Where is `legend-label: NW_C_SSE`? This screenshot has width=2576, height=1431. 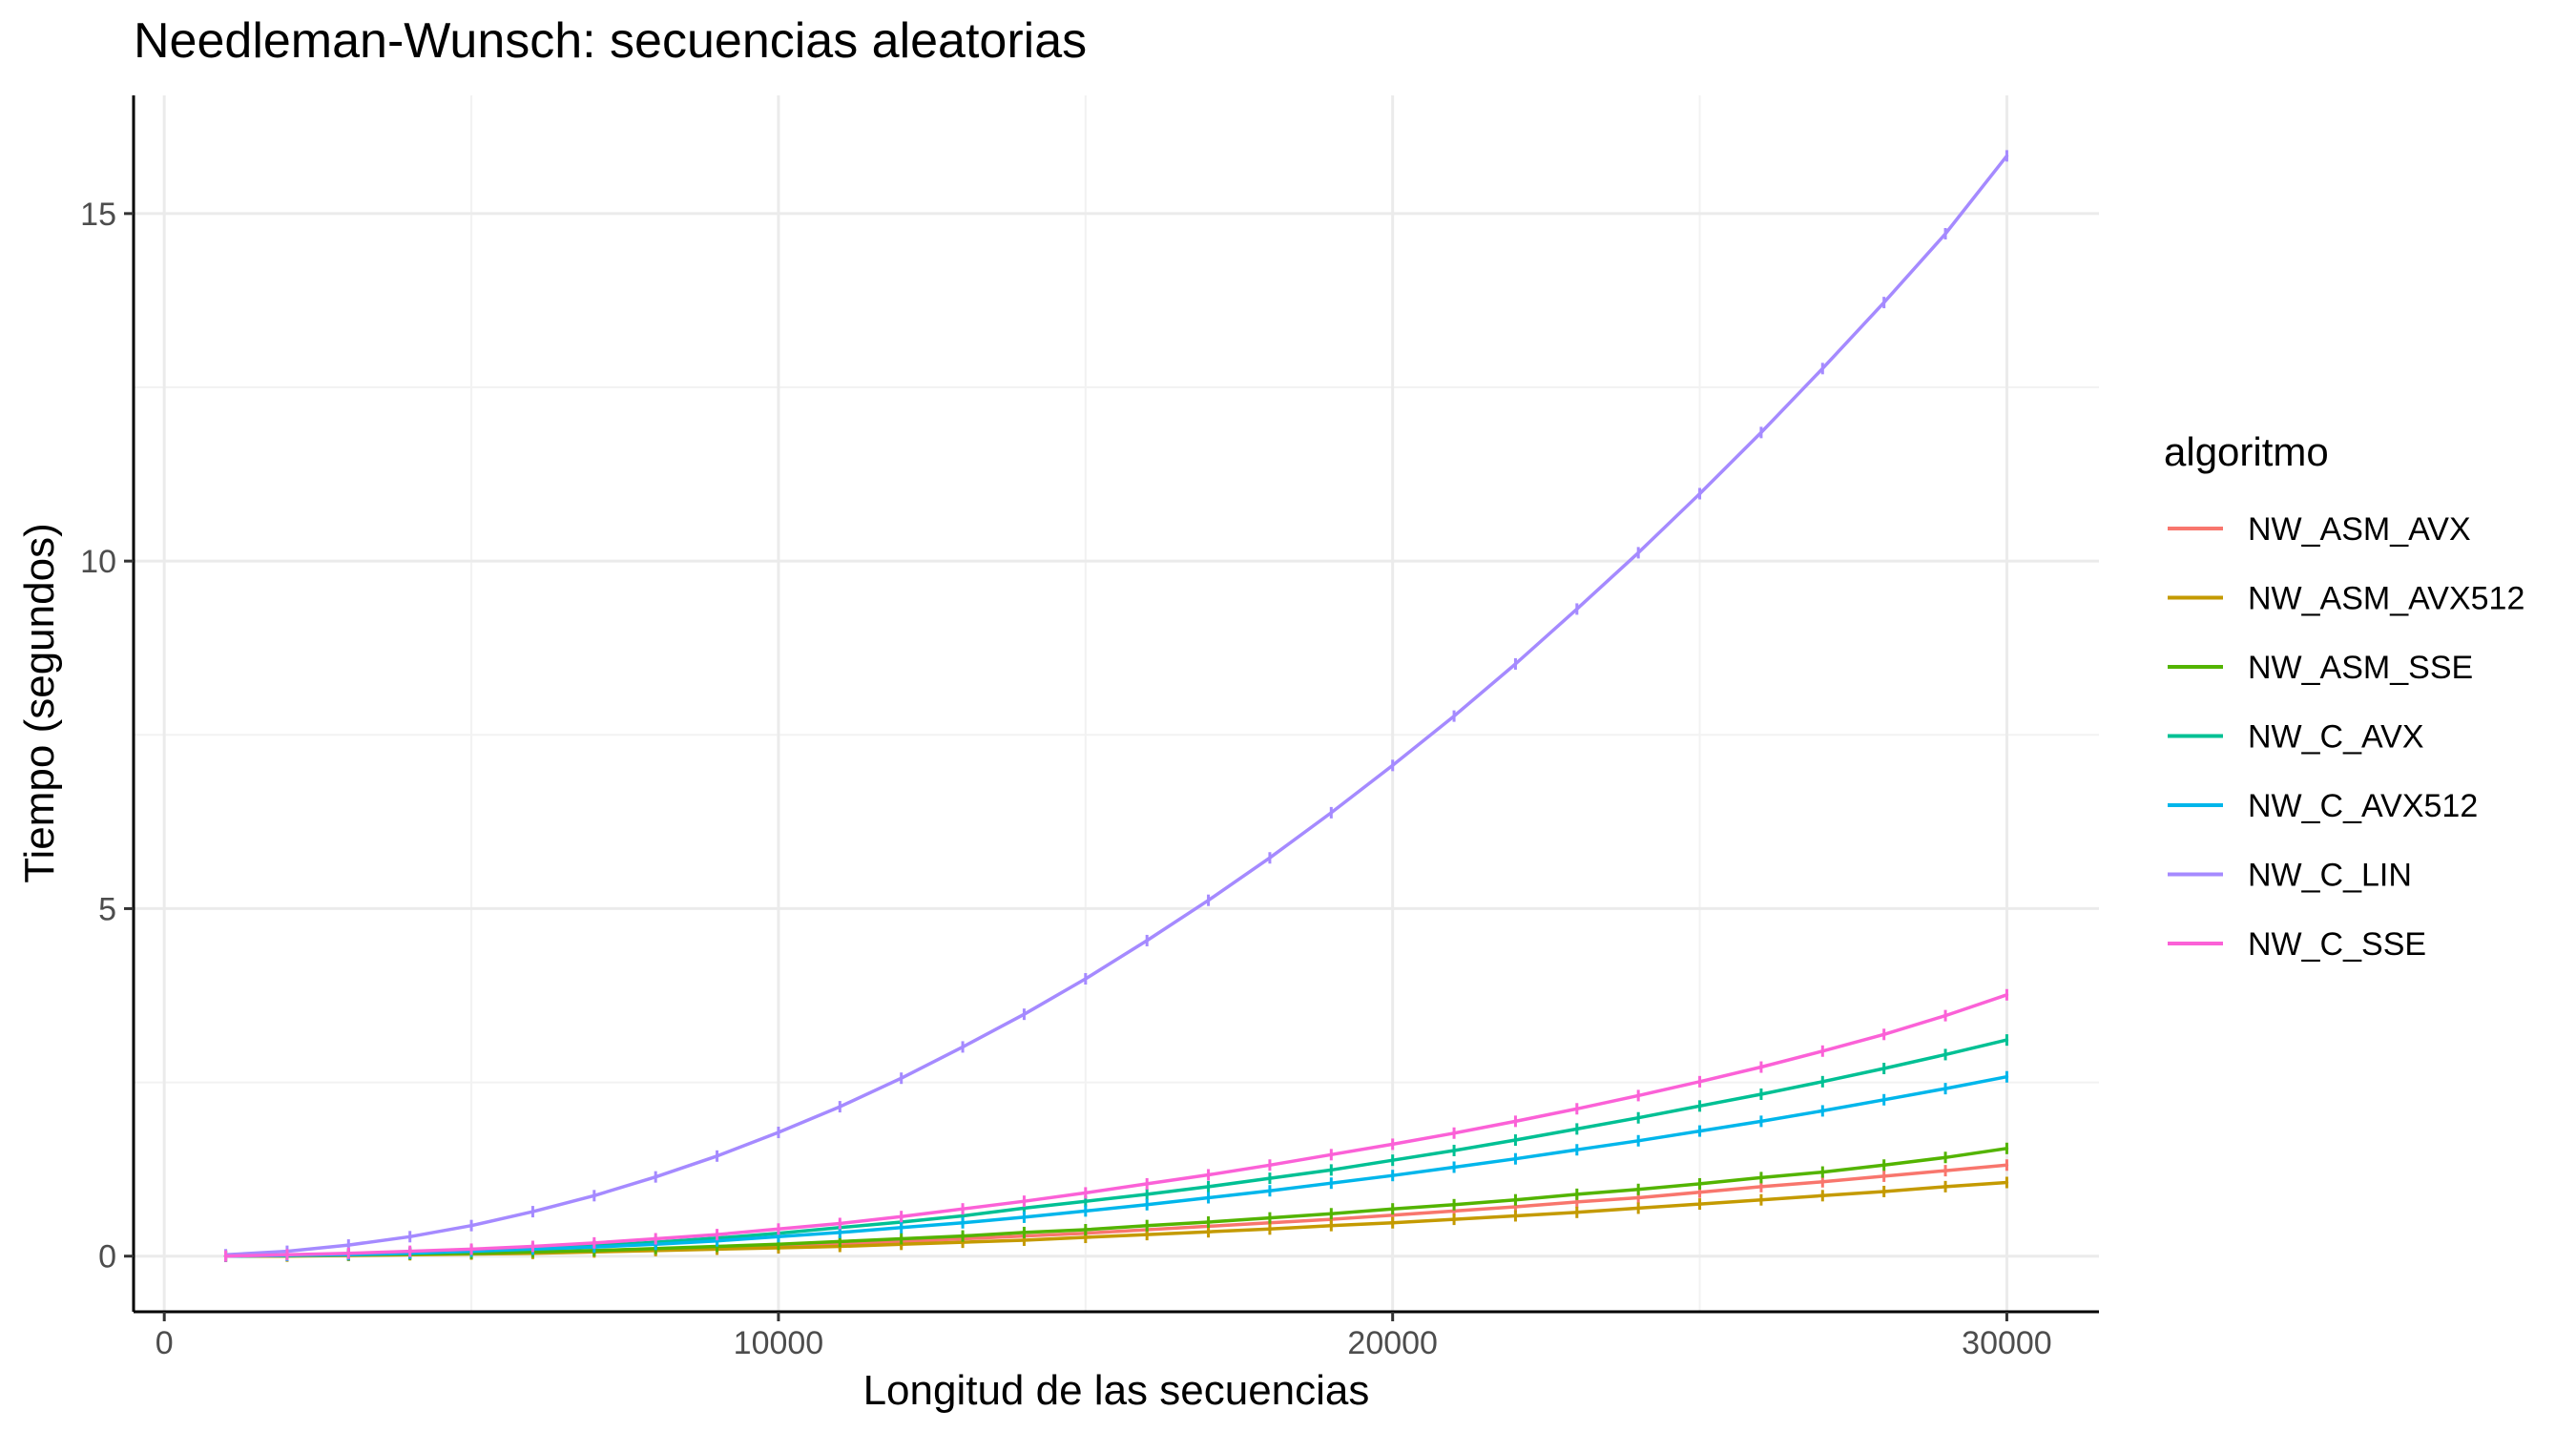 legend-label: NW_C_SSE is located at coordinates (2337, 944).